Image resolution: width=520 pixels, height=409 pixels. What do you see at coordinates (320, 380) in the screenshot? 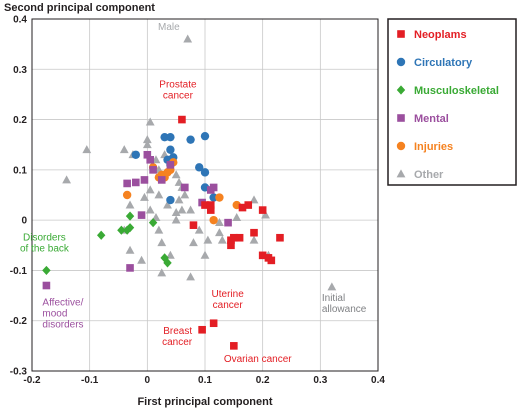
I see `x-tick-label: 0.3` at bounding box center [320, 380].